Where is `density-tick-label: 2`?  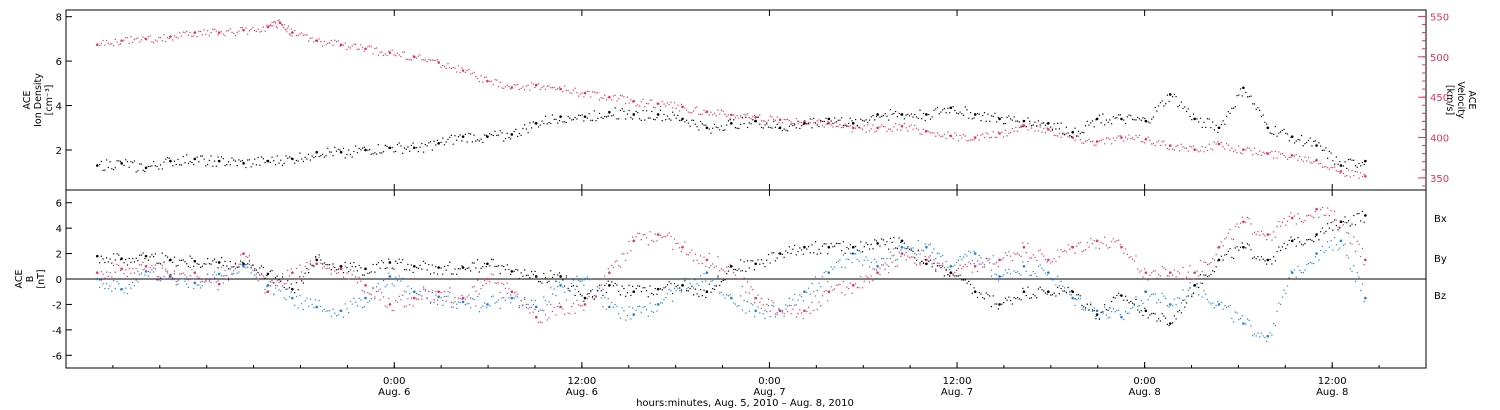
density-tick-label: 2 is located at coordinates (59, 151).